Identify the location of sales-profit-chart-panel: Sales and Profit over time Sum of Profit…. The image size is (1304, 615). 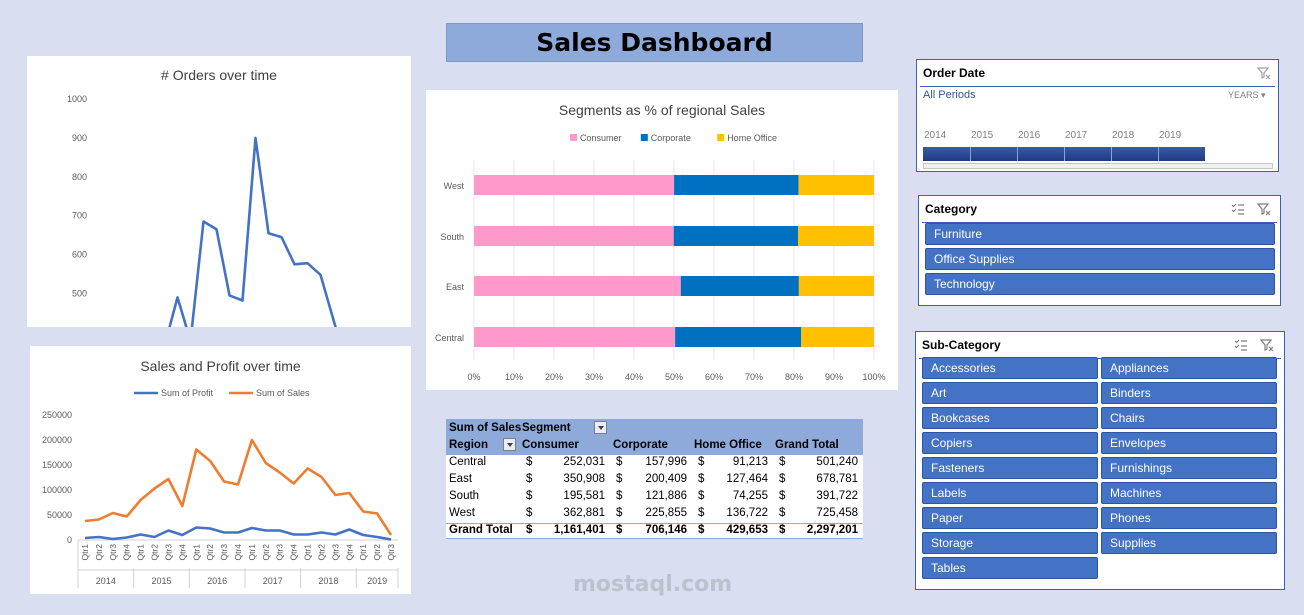
(220, 470).